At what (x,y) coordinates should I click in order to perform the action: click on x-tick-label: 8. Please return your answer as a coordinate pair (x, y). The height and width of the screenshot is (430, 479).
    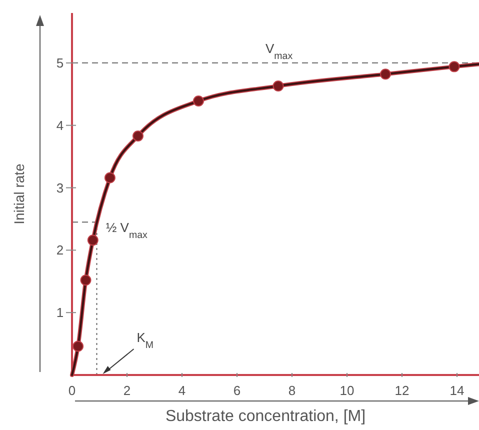
    Looking at the image, I should click on (292, 390).